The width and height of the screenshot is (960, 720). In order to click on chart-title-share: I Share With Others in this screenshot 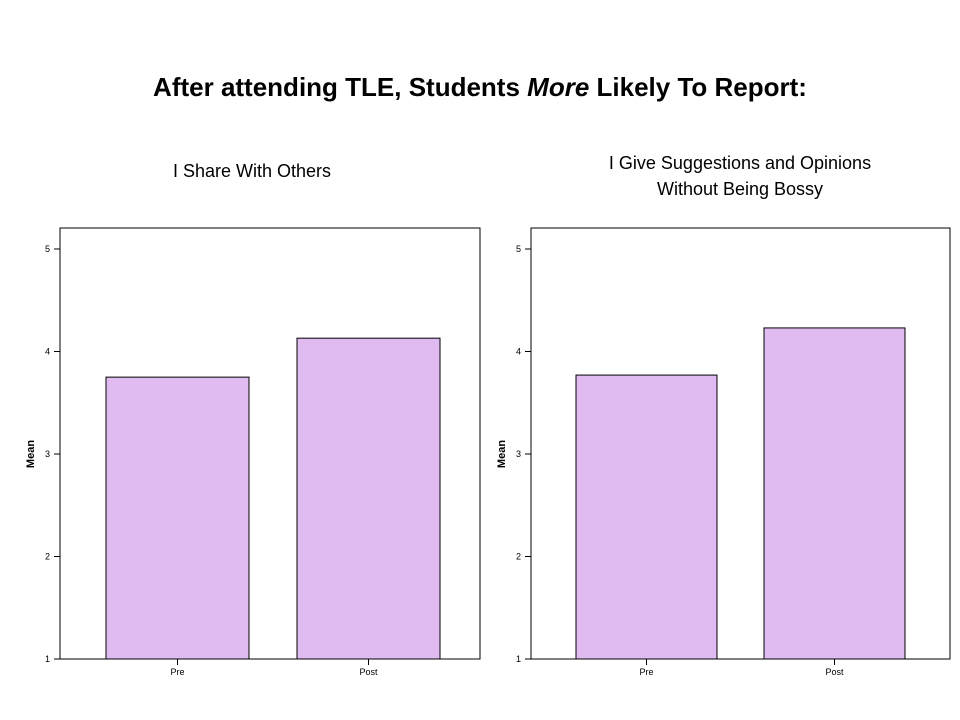, I will do `click(252, 171)`.